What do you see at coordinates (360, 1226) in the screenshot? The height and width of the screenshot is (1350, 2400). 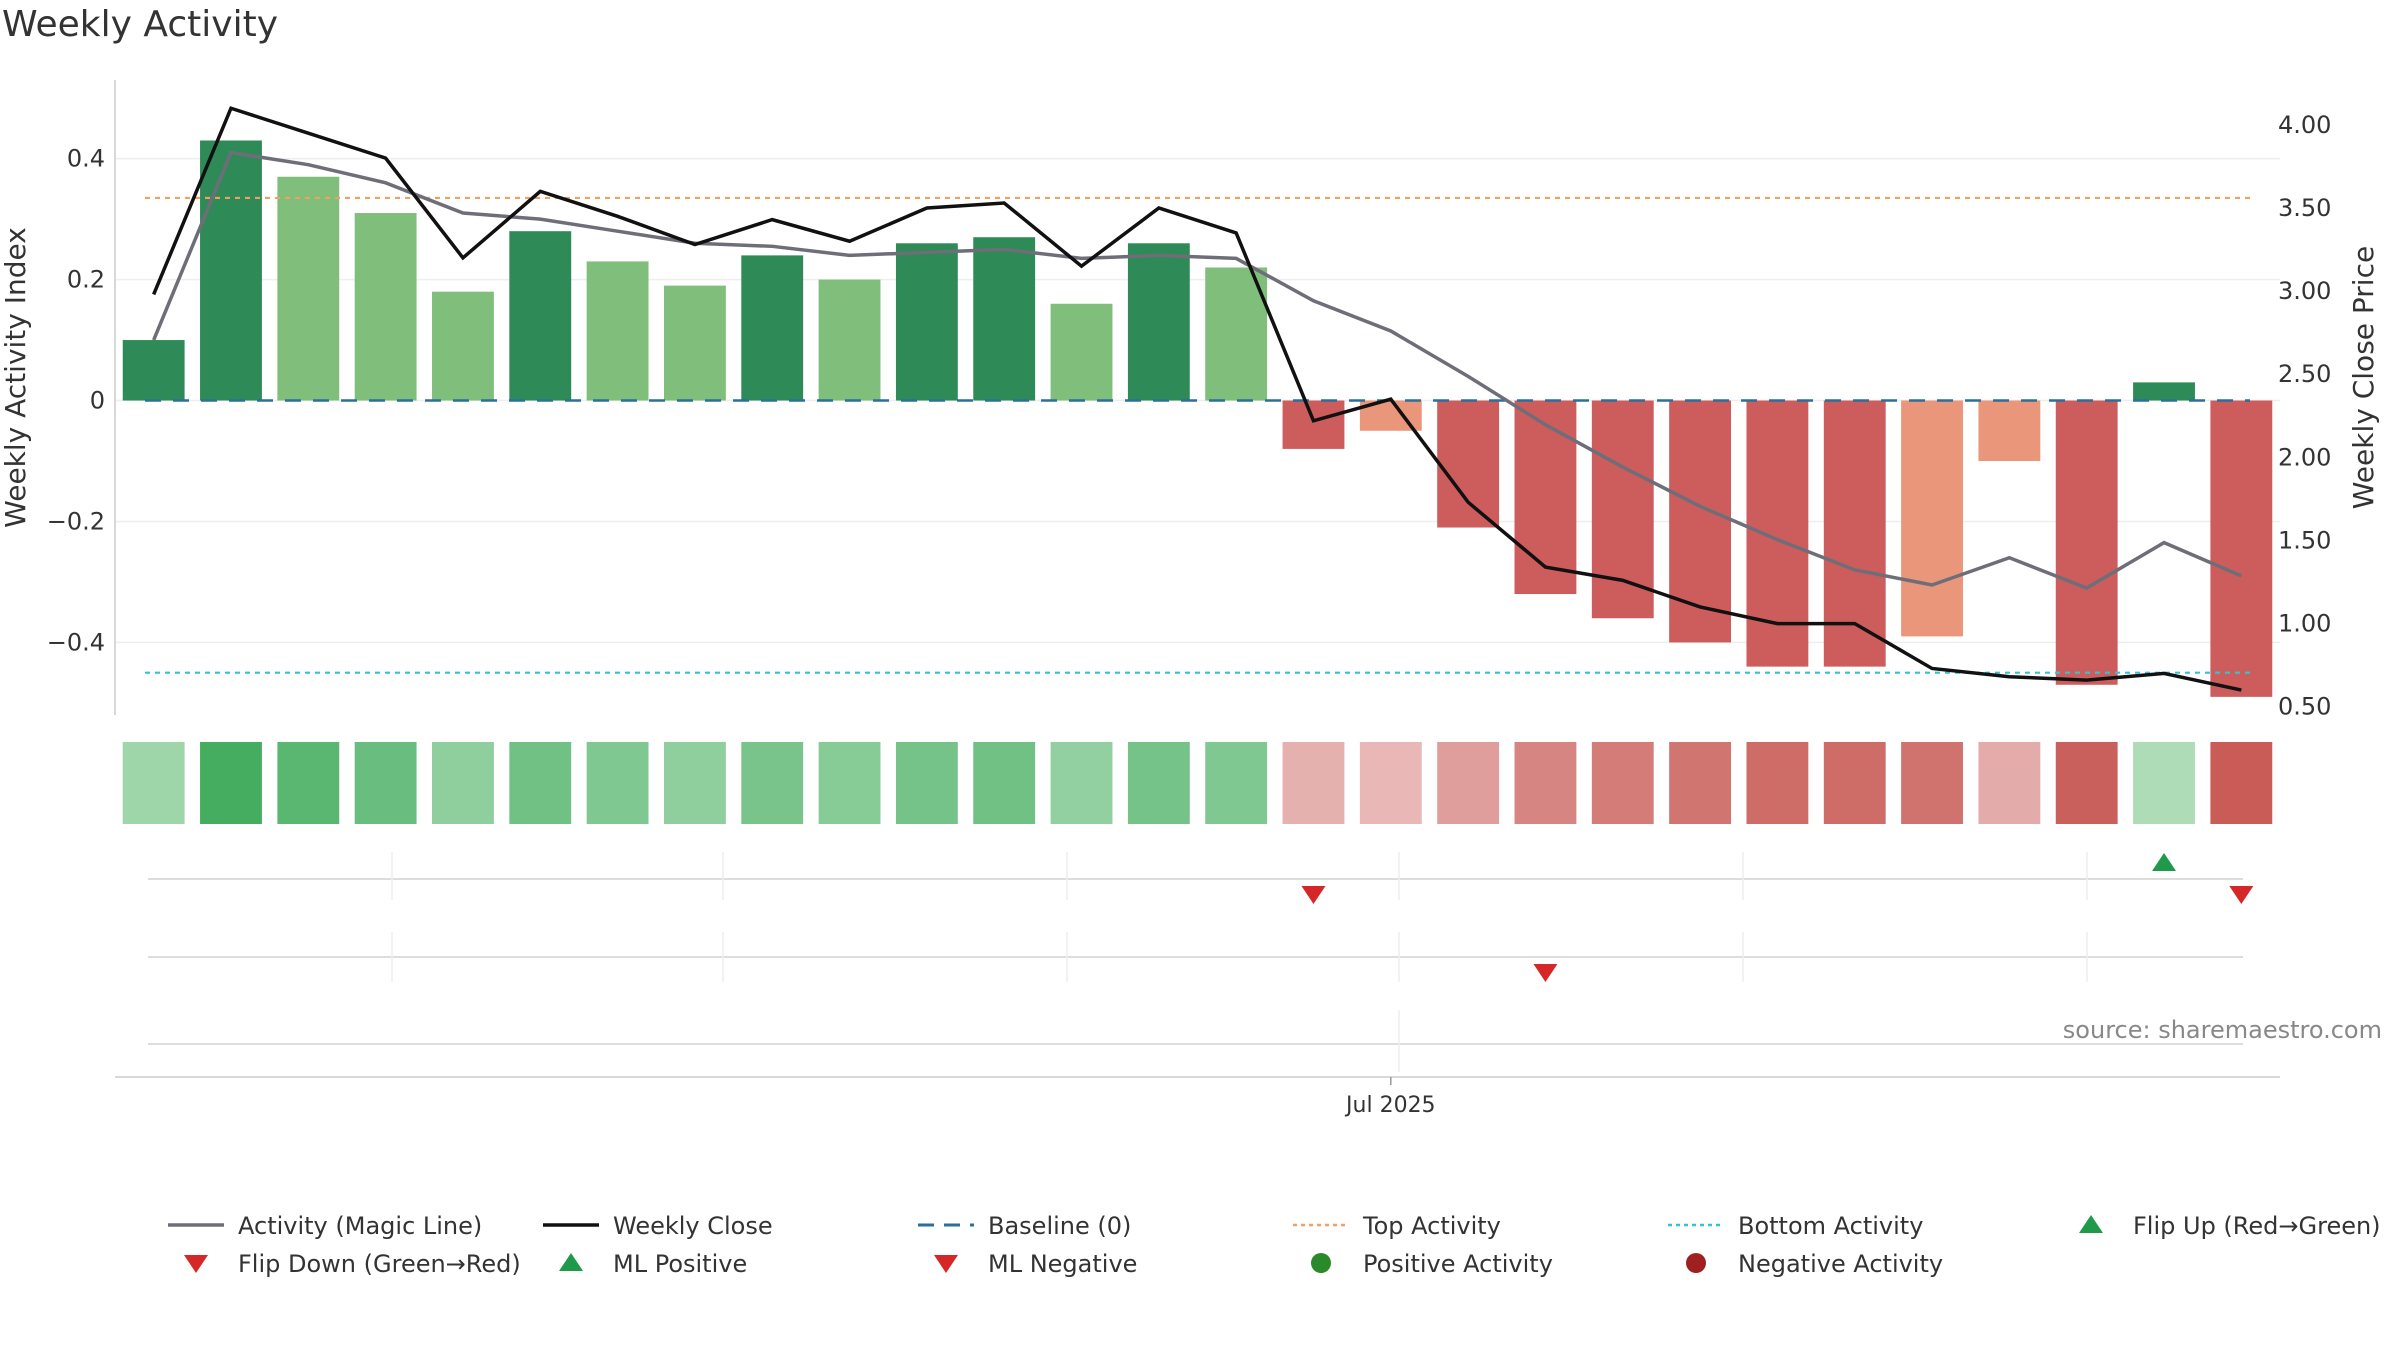 I see `legend-label: Activity (Magic Line)` at bounding box center [360, 1226].